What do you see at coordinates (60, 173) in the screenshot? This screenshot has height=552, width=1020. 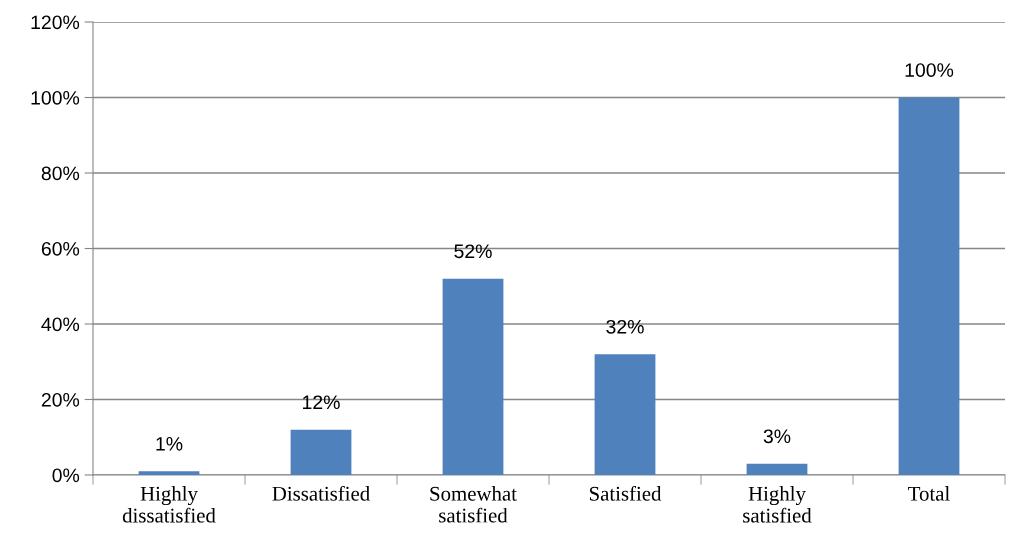 I see `y-tick-label: 80%` at bounding box center [60, 173].